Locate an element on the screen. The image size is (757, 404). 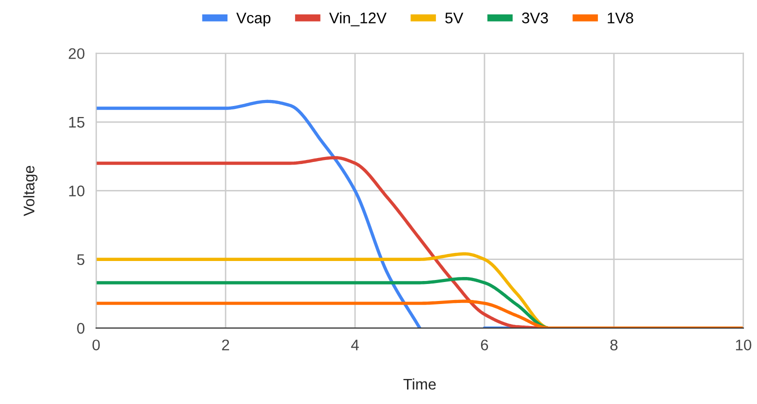
legend-label: Vcap is located at coordinates (253, 19).